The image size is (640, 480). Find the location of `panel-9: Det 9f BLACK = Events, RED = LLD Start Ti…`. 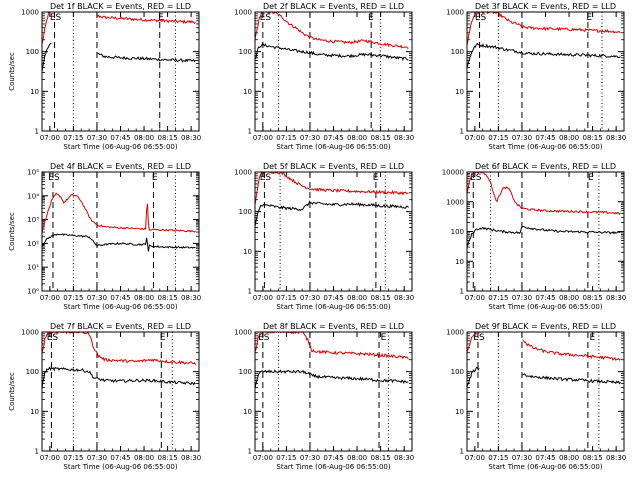

panel-9: Det 9f BLACK = Events, RED = LLD Start Ti… is located at coordinates (536, 396).